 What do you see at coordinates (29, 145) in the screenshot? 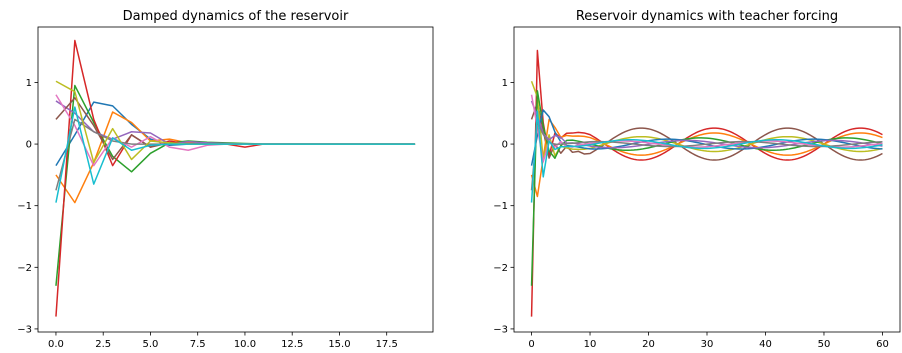
I see `left-chart-y-tick-label: 0` at bounding box center [29, 145].